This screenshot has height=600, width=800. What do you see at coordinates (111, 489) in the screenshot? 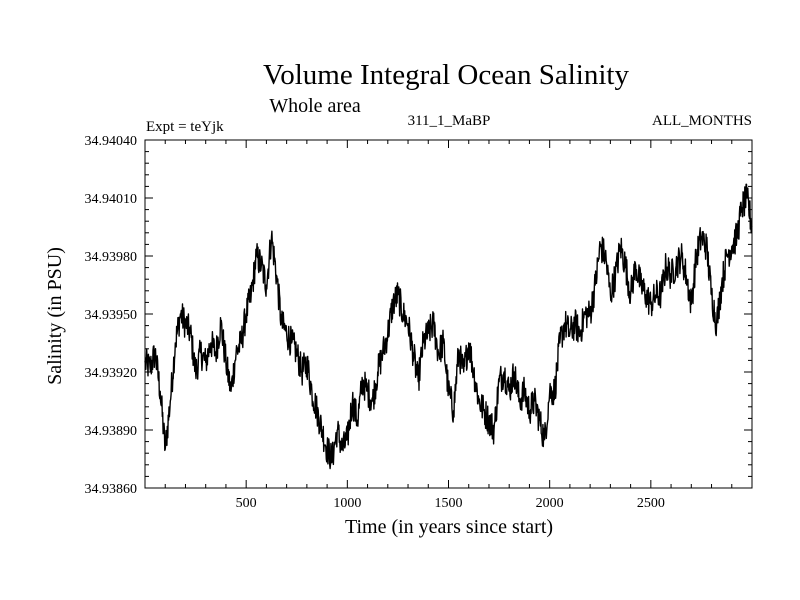
I see `y-tick-label: 34.93860` at bounding box center [111, 489].